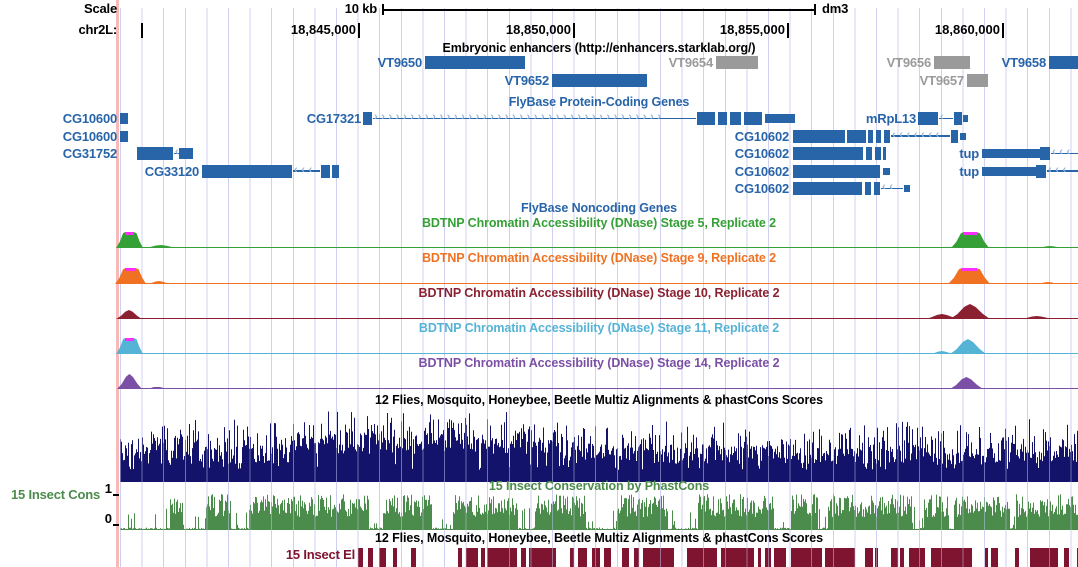  I want to click on multiz-histogram, so click(599, 444).